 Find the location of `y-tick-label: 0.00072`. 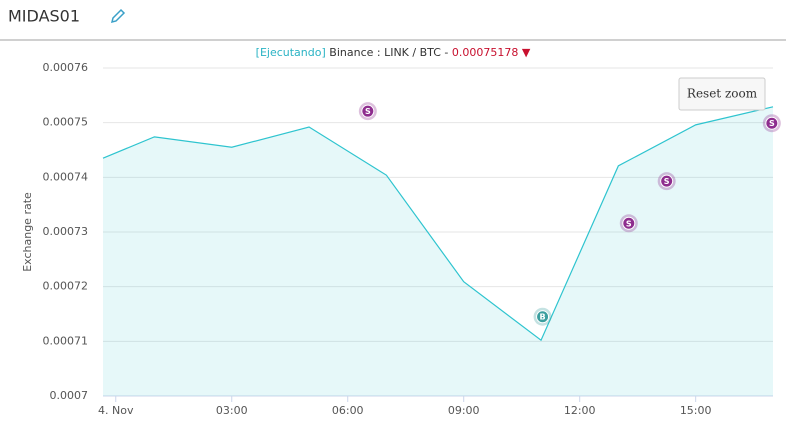

y-tick-label: 0.00072 is located at coordinates (66, 286).